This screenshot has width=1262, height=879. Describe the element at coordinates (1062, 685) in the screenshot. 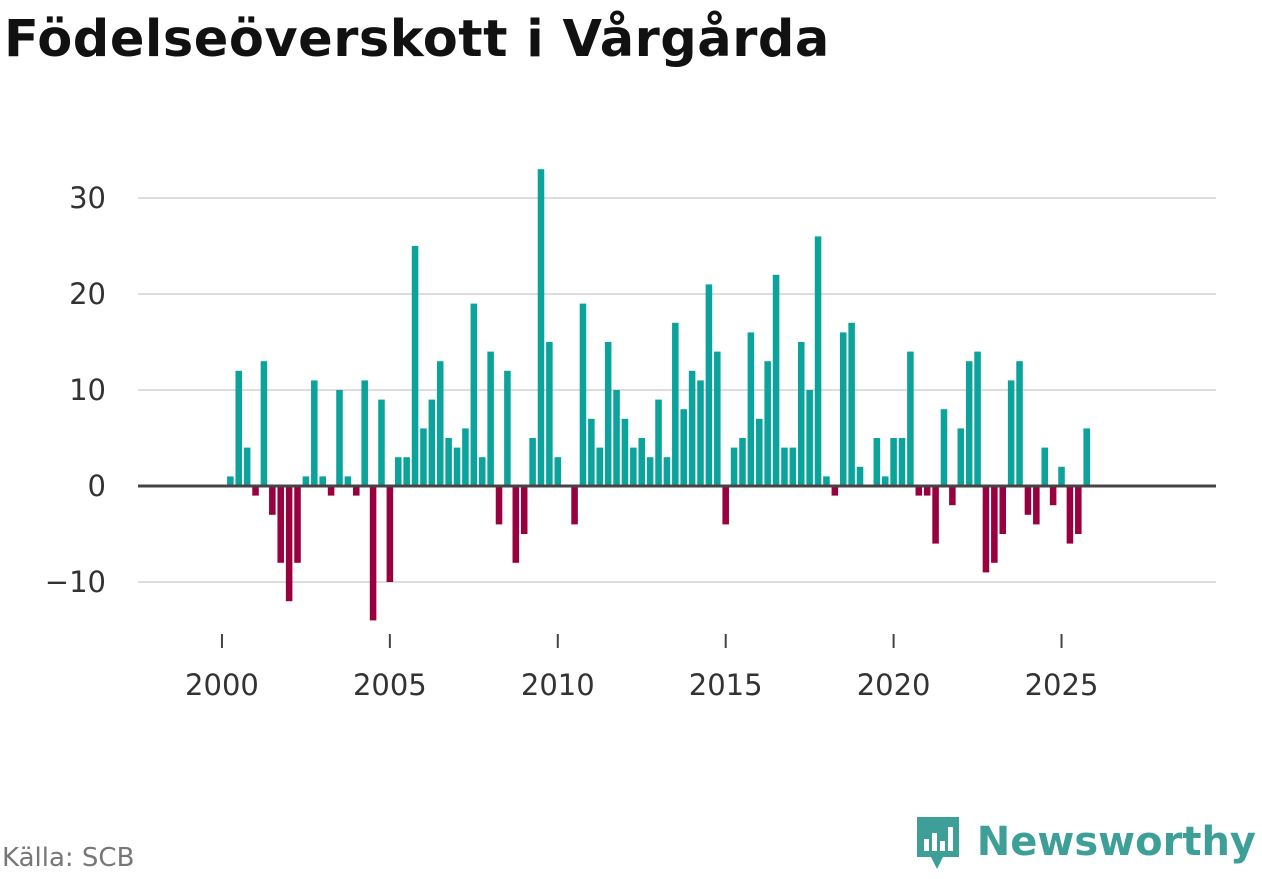

I see `x-tick-label: 2025` at that location.